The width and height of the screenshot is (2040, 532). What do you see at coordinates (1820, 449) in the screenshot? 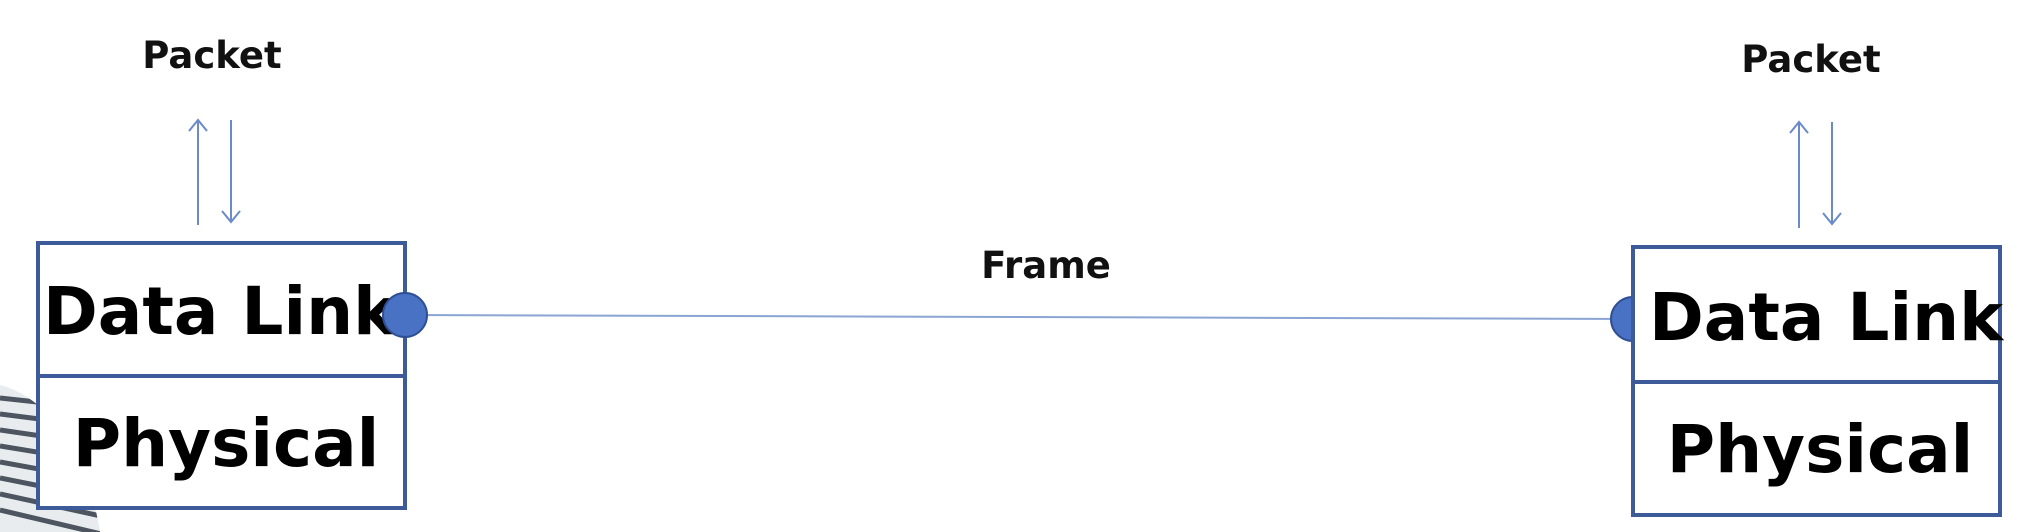
I see `right-physical-label: Physical` at bounding box center [1820, 449].